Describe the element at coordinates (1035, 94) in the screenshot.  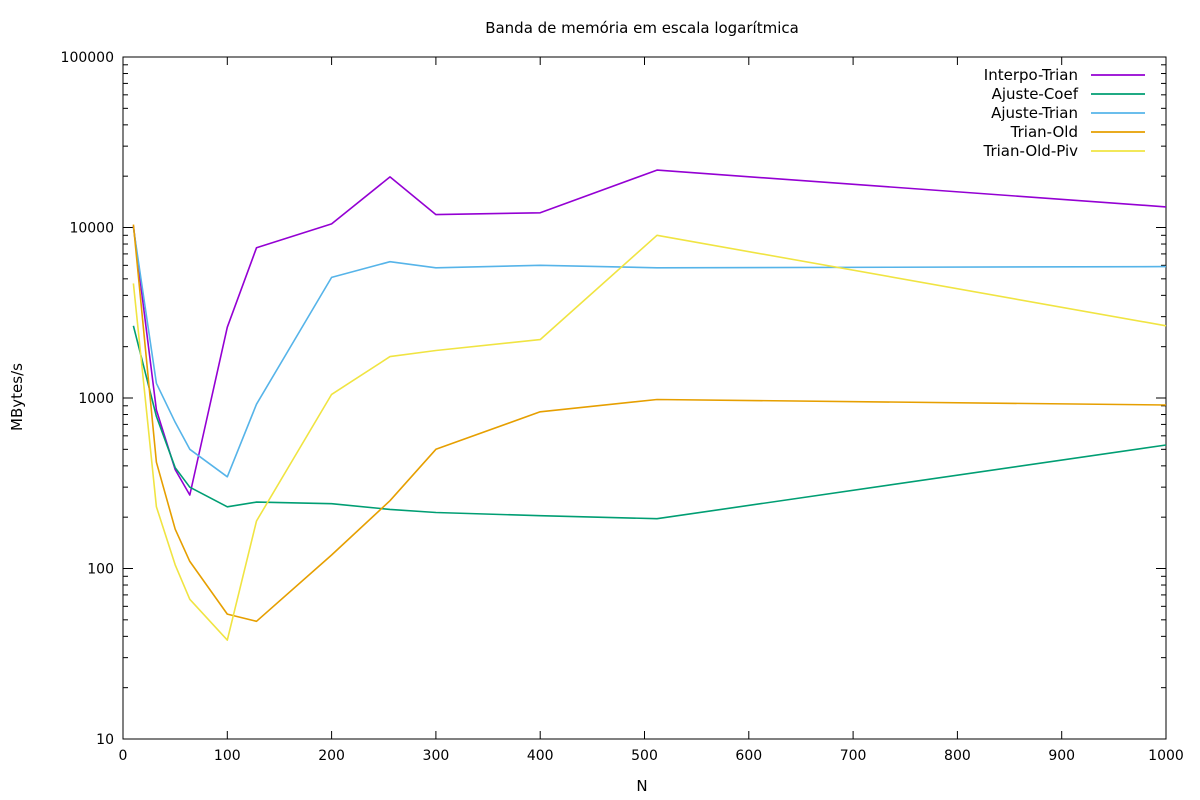
I see `legend-label-ajuste-coef: Ajuste-Coef` at that location.